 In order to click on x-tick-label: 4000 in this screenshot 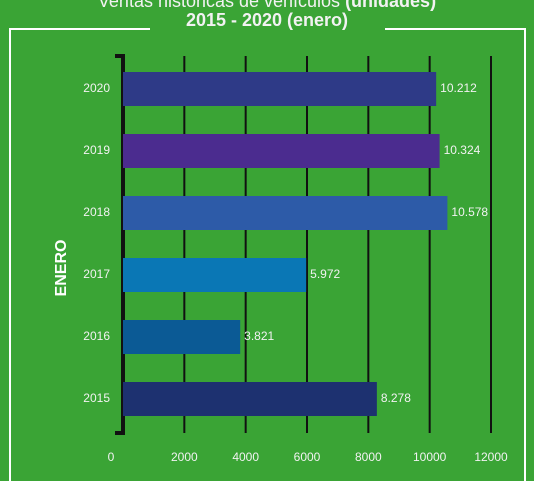, I will do `click(245, 457)`.